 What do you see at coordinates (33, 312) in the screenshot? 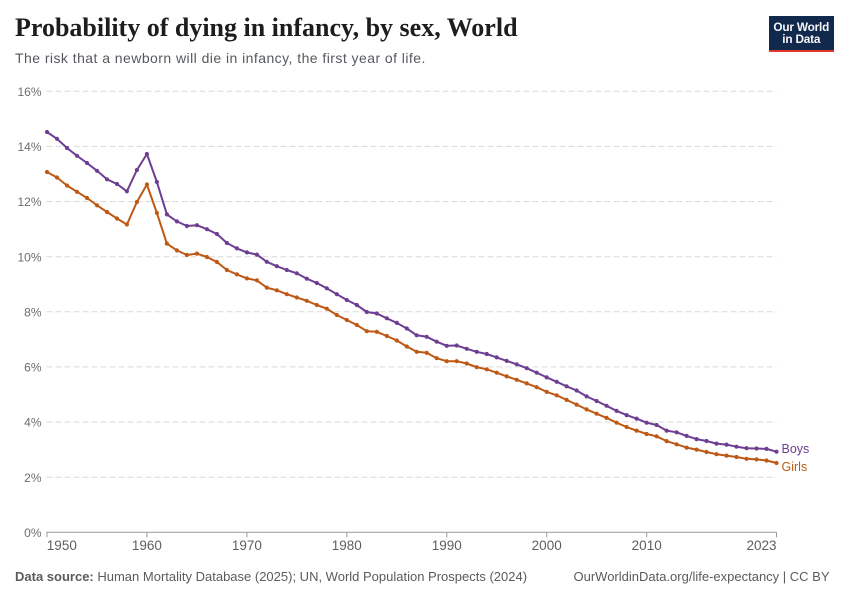
I see `svg-text: 8%` at bounding box center [33, 312].